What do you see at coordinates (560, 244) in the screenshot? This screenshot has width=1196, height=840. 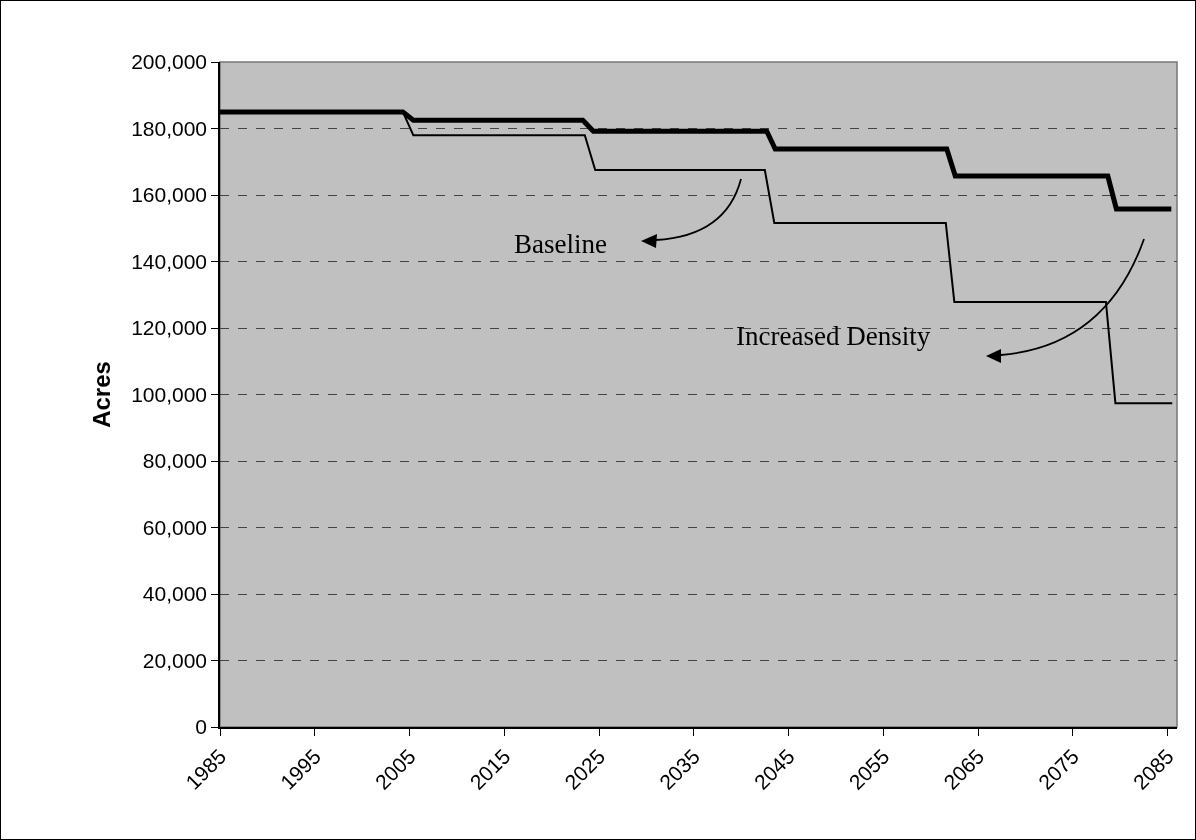 I see `annotation: Baseline` at bounding box center [560, 244].